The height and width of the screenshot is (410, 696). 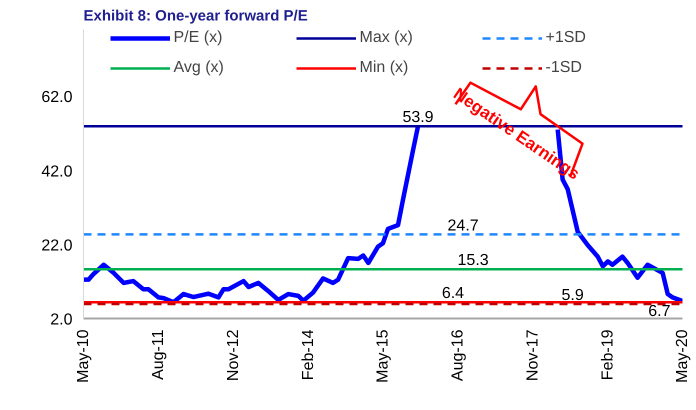 I want to click on x-tick-label: Feb-14, so click(x=308, y=354).